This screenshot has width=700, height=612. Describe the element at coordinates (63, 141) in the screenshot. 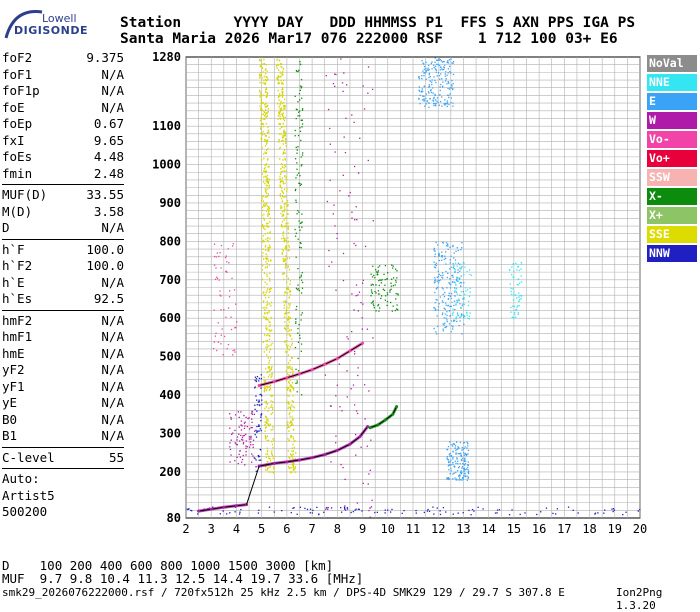

I see `param-row-fxi: fxI 9.65` at that location.